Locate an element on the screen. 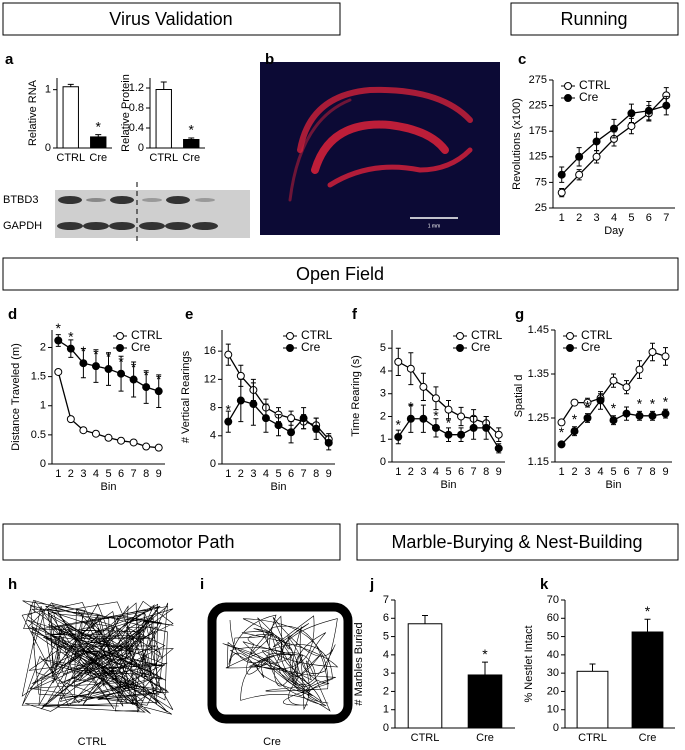  panel-letter: f is located at coordinates (355, 314).